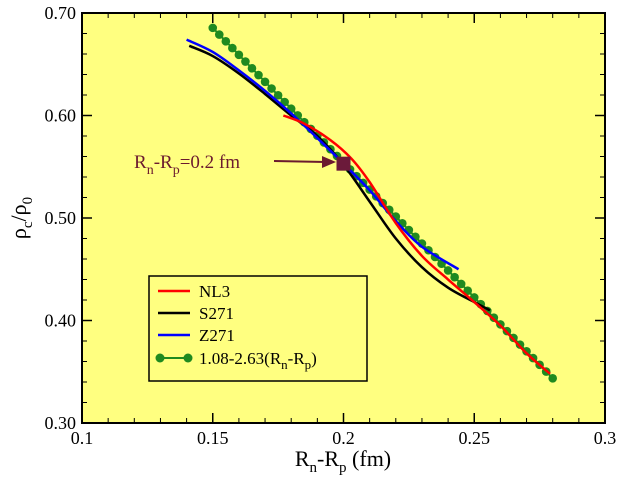 The width and height of the screenshot is (628, 480). I want to click on legend-label-fit: 1.08-2.63(Rn-Rp), so click(258, 360).